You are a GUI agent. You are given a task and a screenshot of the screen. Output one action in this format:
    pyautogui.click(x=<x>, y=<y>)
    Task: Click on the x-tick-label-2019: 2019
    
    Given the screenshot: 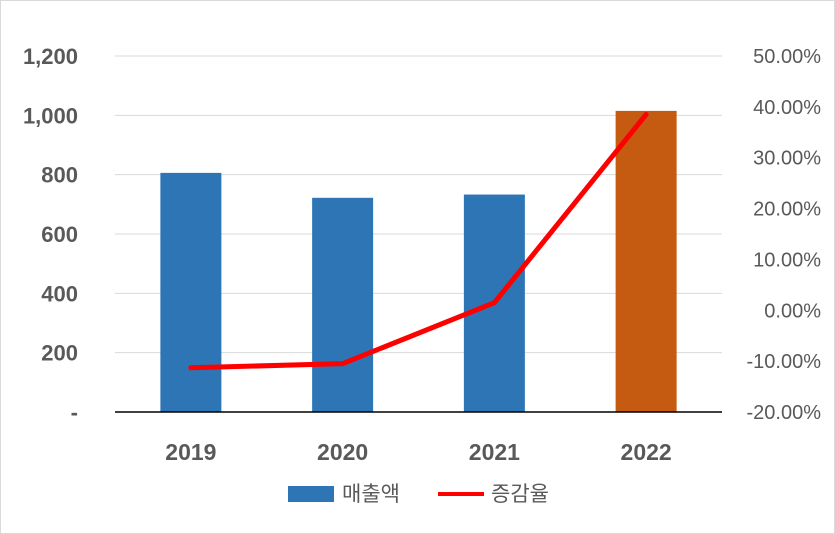 What is the action you would take?
    pyautogui.click(x=190, y=452)
    